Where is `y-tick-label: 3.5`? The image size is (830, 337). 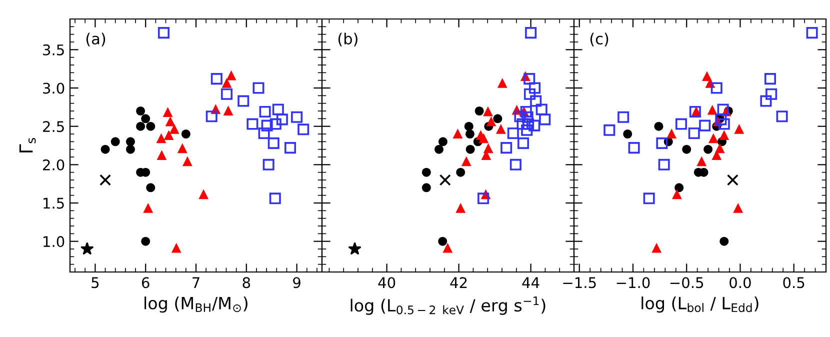
y-tick-label: 3.5 is located at coordinates (53, 50).